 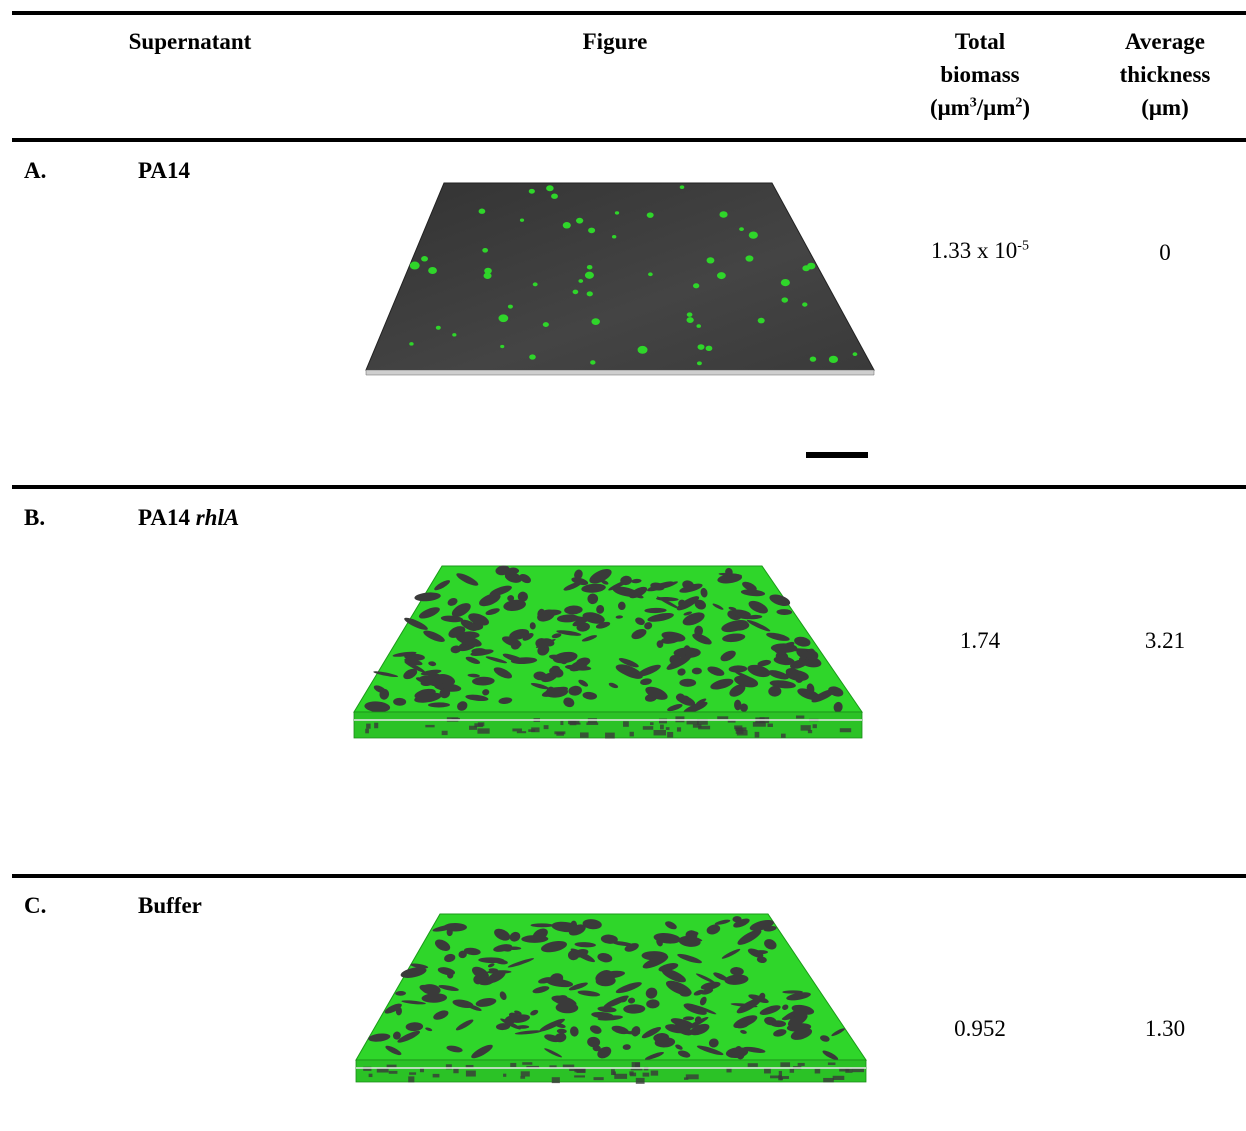 What do you see at coordinates (980, 1028) in the screenshot?
I see `row-c-biomass-base: 0.952` at bounding box center [980, 1028].